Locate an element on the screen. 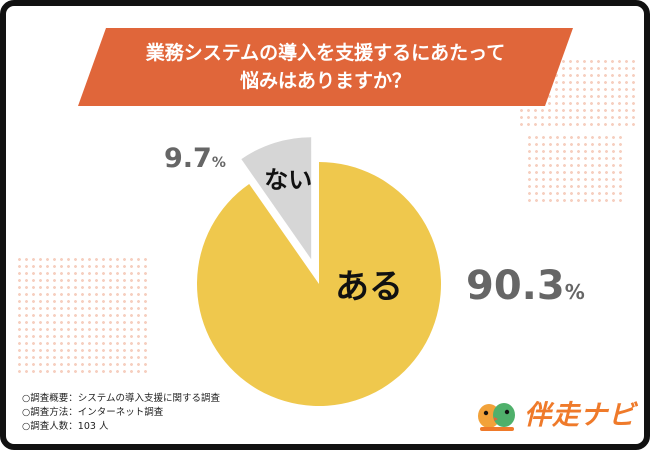 The image size is (650, 450). chart-title: 業務システムの導入を支援するにあたって 悩みはありますか？ is located at coordinates (325, 67).